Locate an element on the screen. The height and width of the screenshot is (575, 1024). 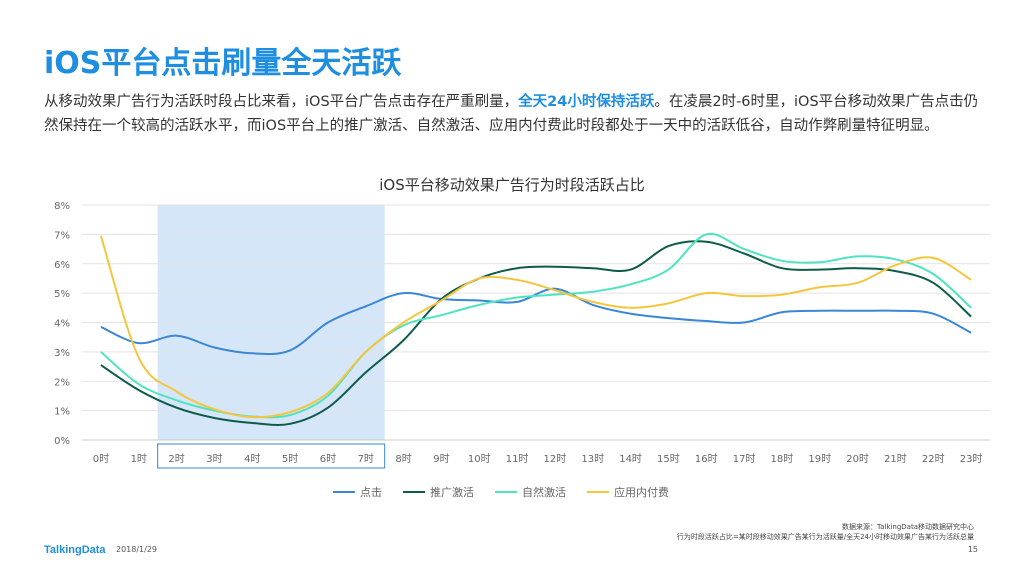
talkingdata-logo: TalkingData is located at coordinates (75, 550).